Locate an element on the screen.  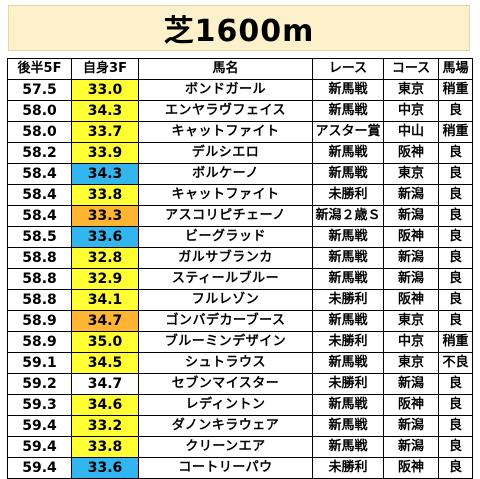
table-row: 59.1 34.5 シュトラウス 新馬戦 東京 不良 is located at coordinates (240, 363).